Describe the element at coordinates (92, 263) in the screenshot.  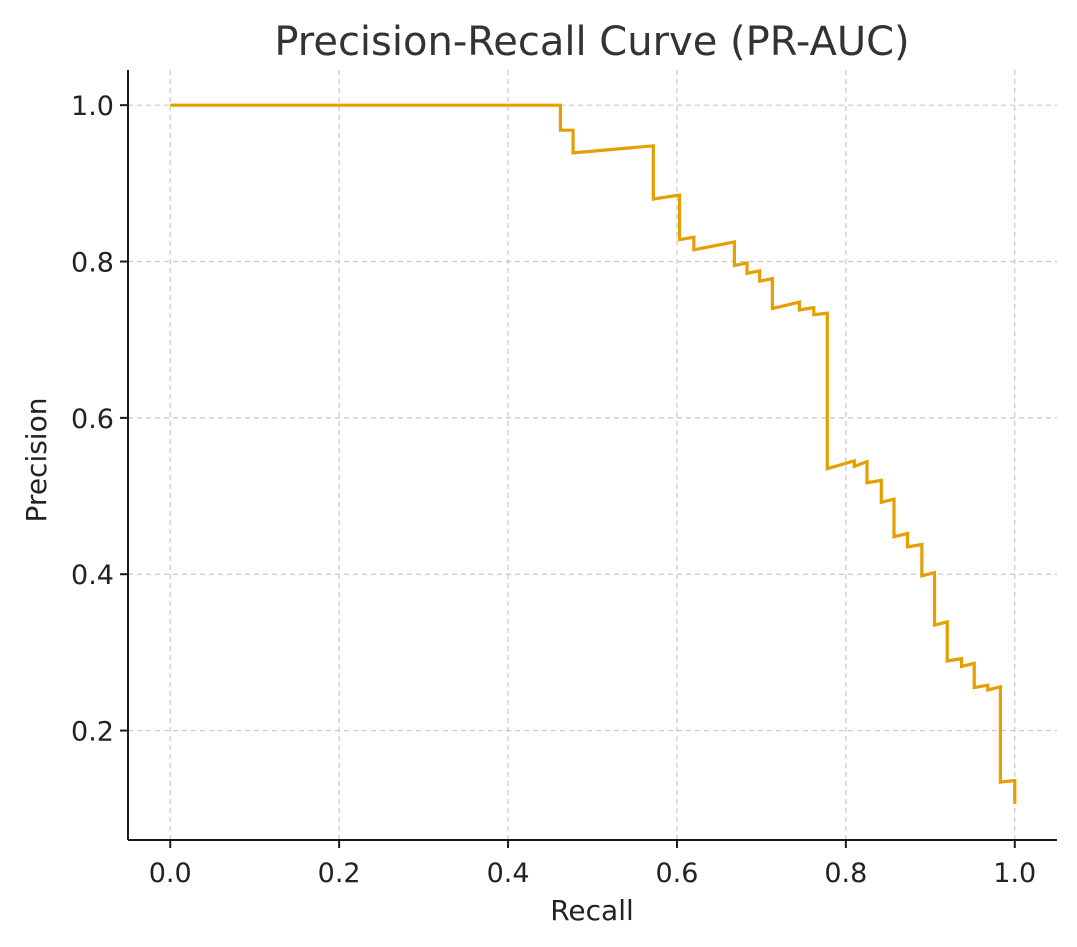
I see `y-tick-label: 0.8` at that location.